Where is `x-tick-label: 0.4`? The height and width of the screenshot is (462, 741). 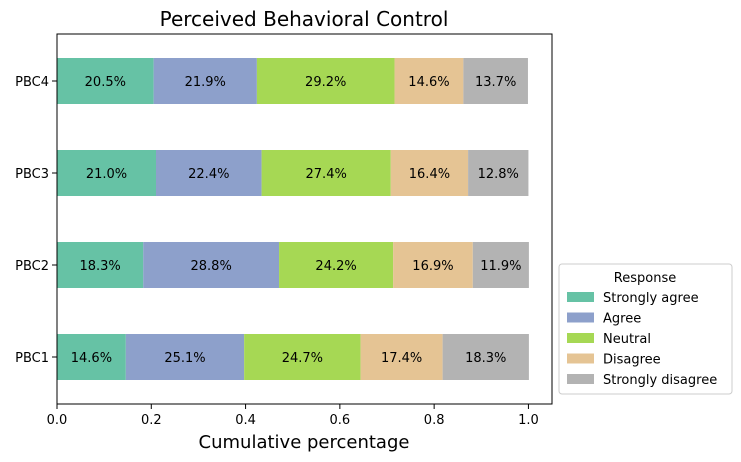 x-tick-label: 0.4 is located at coordinates (245, 420).